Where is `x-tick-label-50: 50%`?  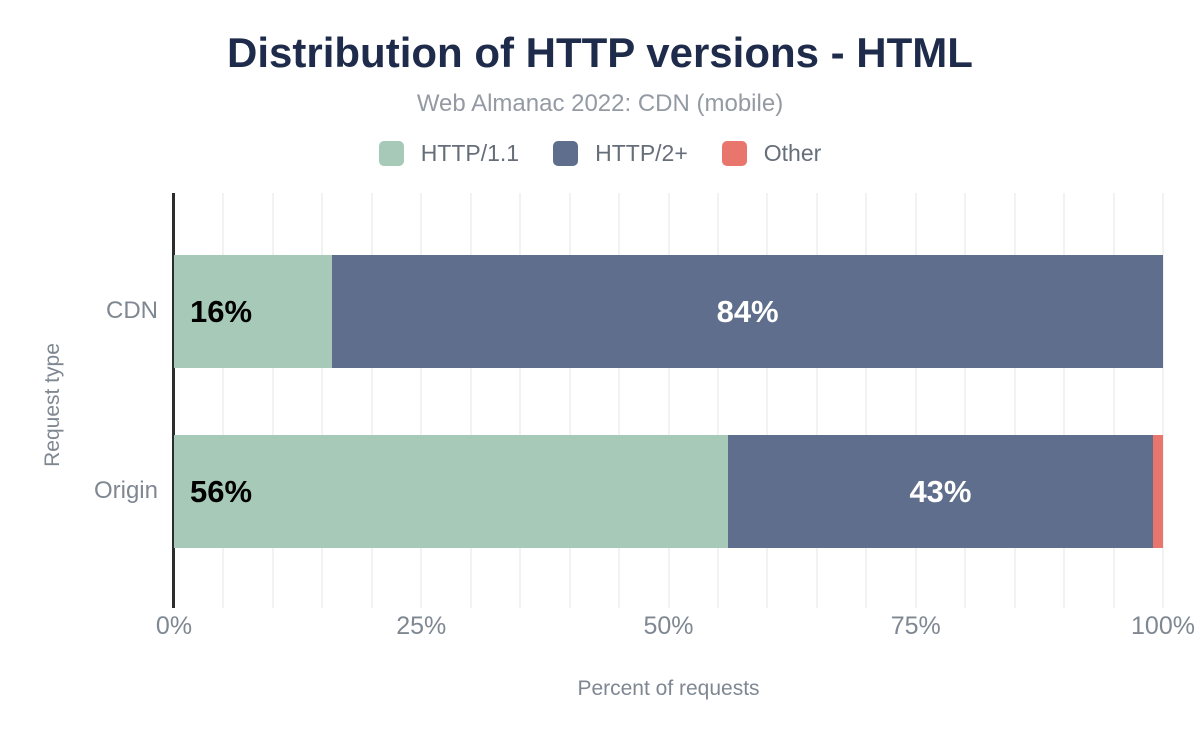
x-tick-label-50: 50% is located at coordinates (668, 626).